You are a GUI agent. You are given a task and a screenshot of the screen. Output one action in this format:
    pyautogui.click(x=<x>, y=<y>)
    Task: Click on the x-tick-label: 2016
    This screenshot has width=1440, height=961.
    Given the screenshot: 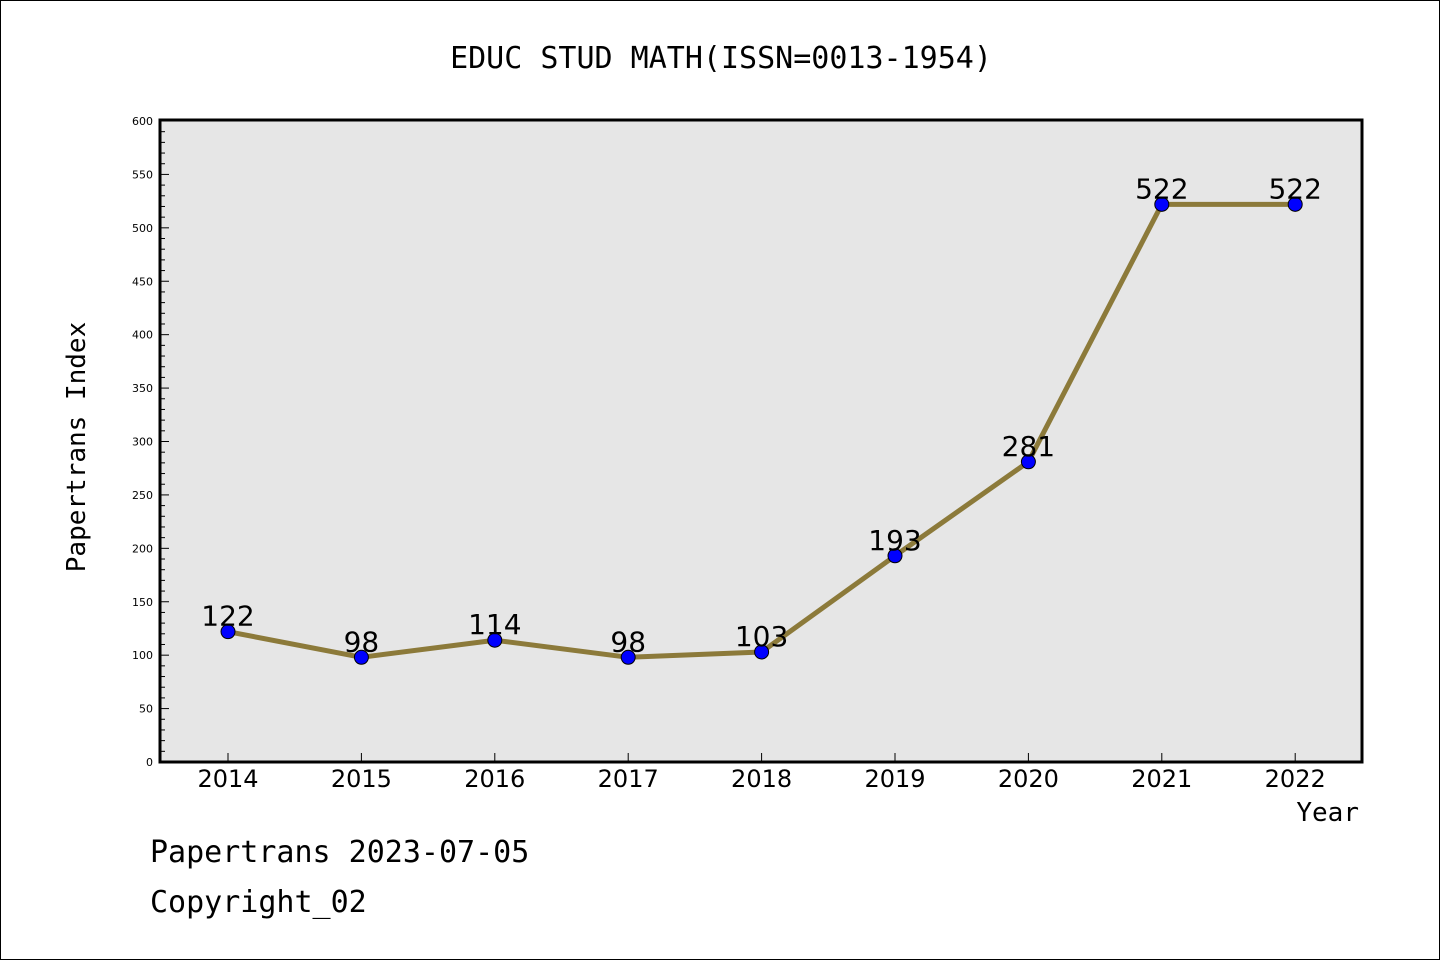 What is the action you would take?
    pyautogui.click(x=494, y=779)
    